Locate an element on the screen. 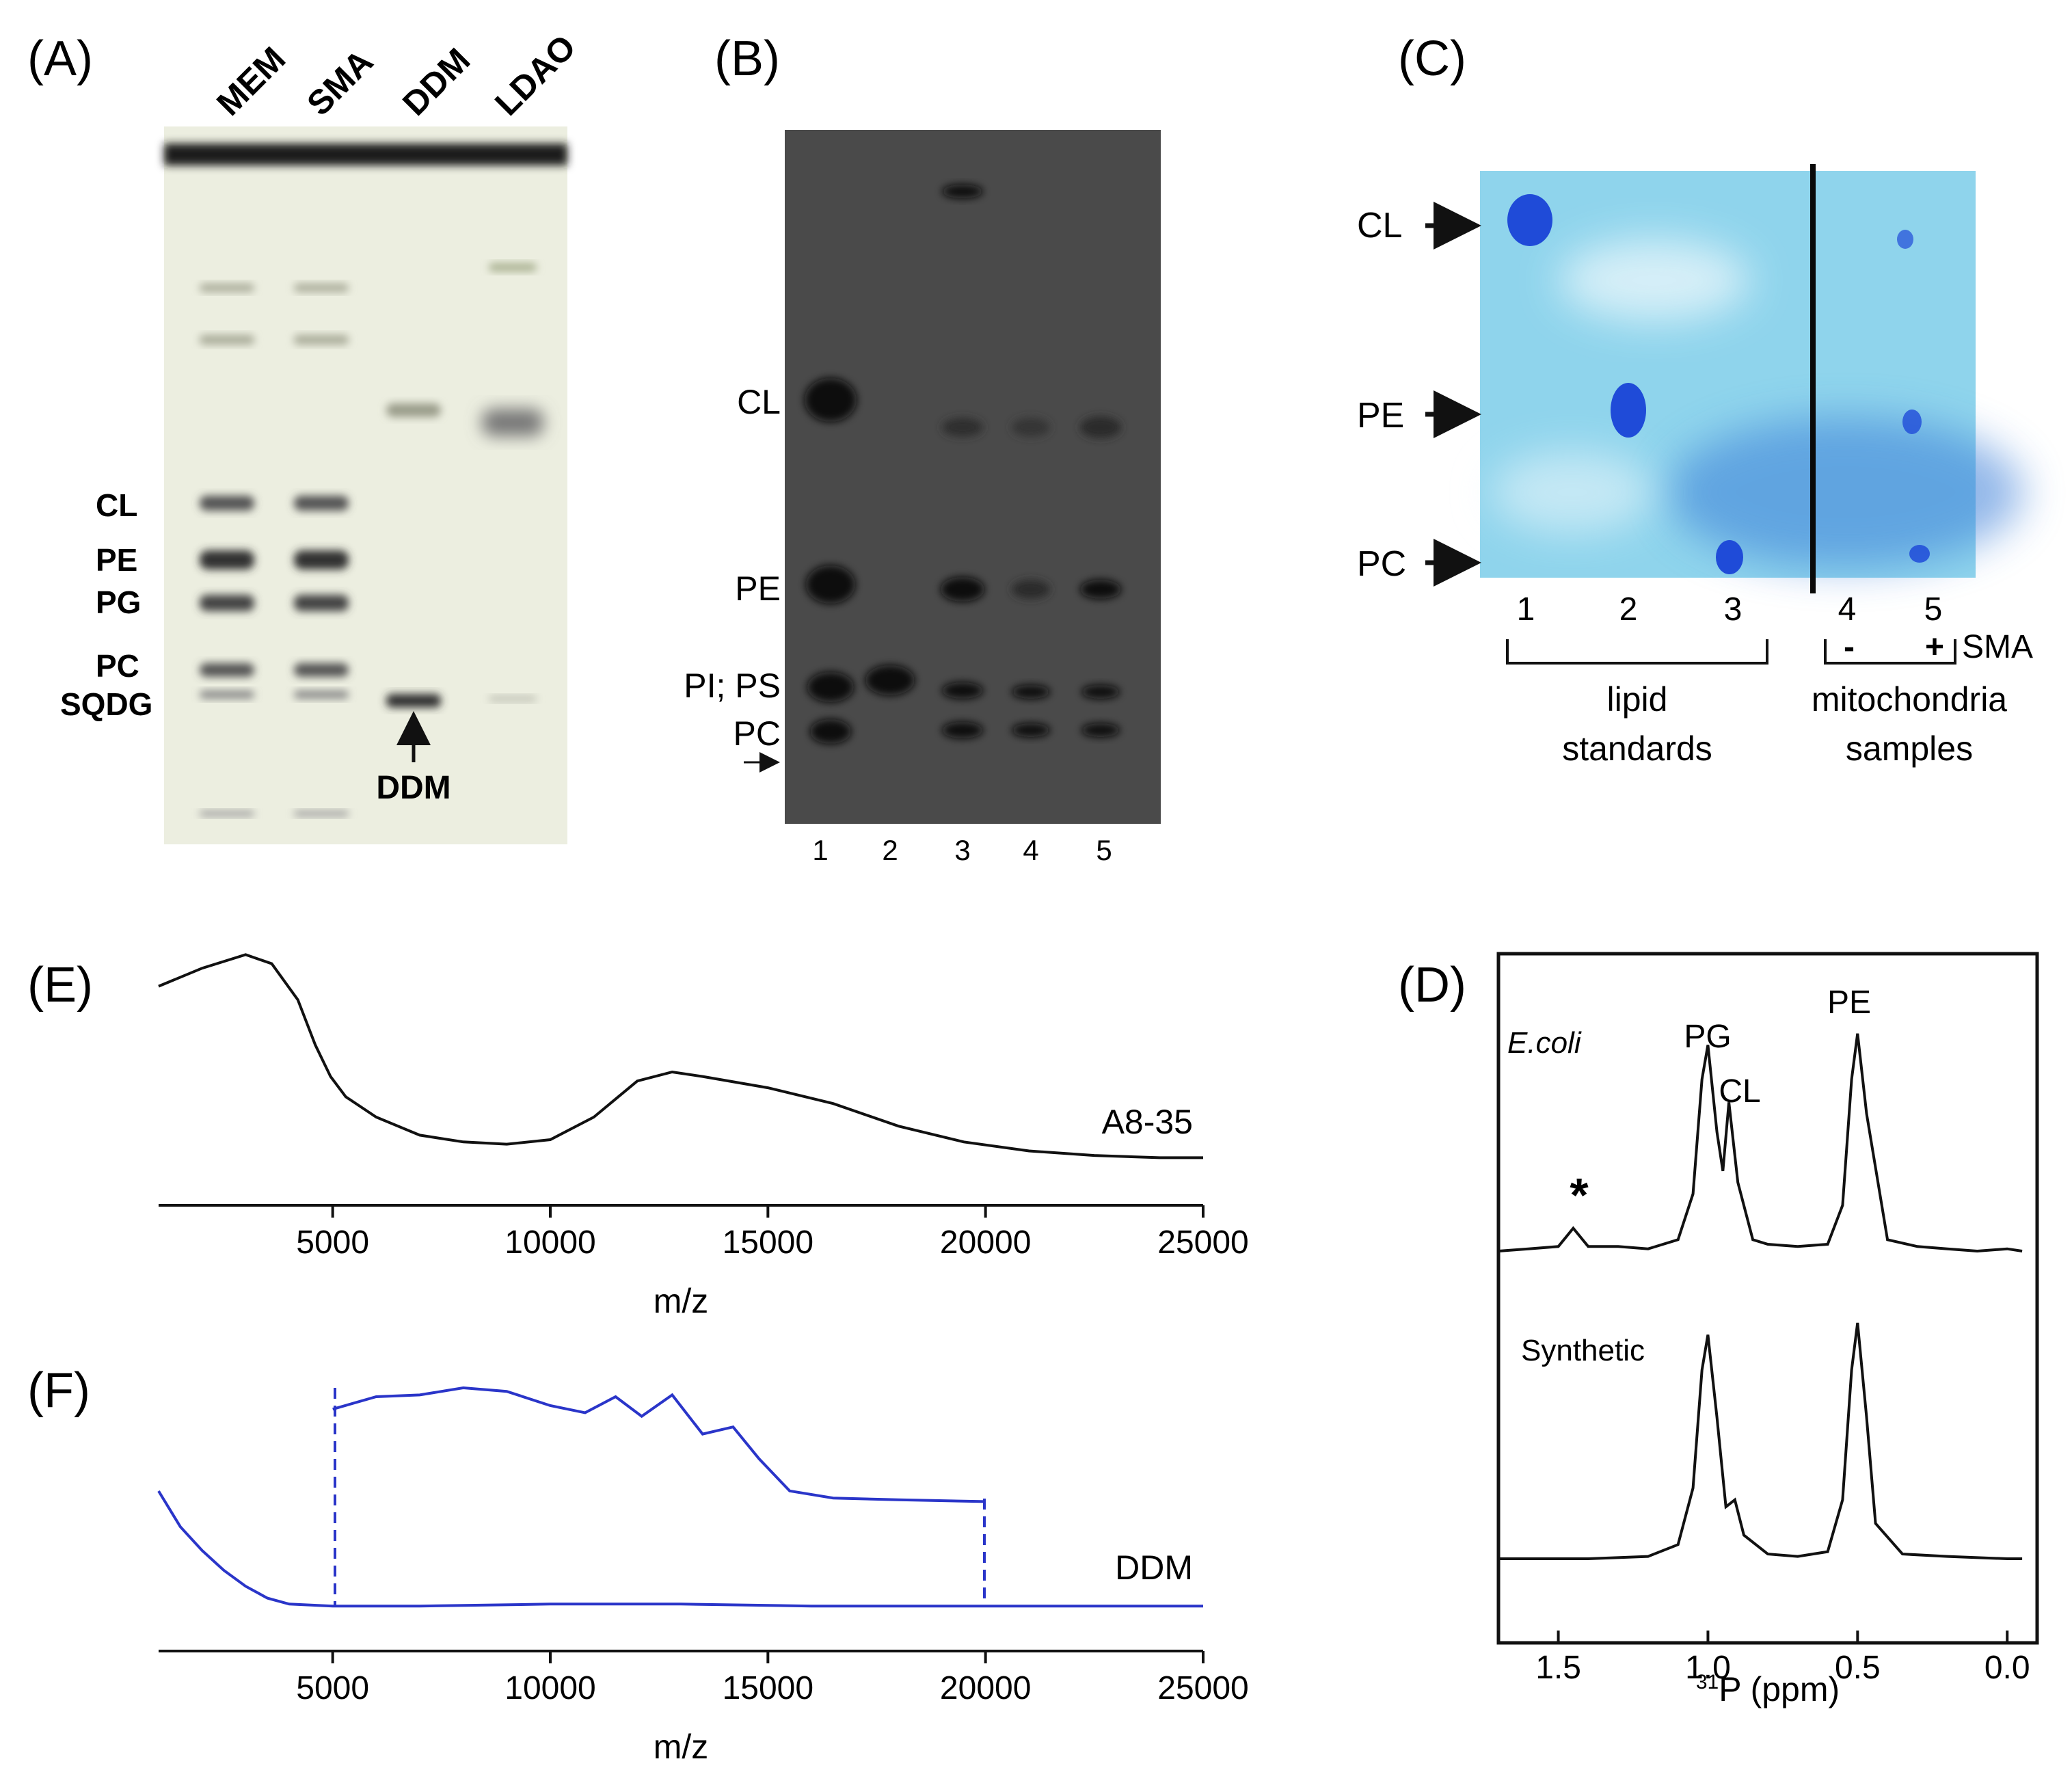 The width and height of the screenshot is (2072, 1770). minus-sign: - is located at coordinates (1850, 647).